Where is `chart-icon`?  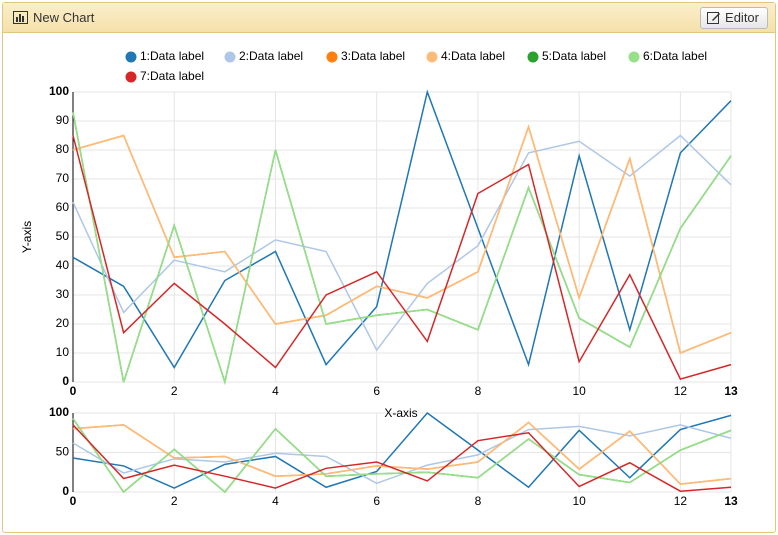
chart-icon is located at coordinates (20, 17).